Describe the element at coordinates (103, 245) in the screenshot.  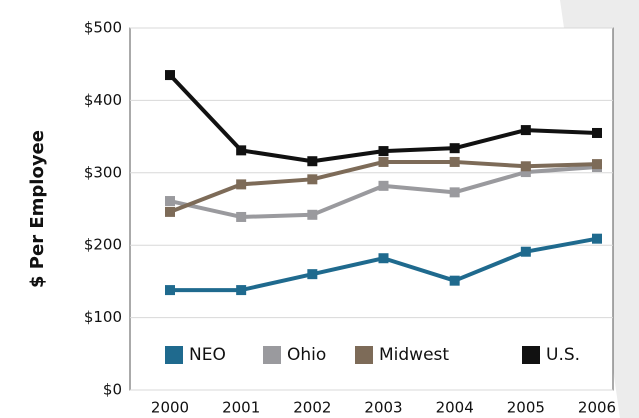
I see `y-tick-label: $200` at that location.